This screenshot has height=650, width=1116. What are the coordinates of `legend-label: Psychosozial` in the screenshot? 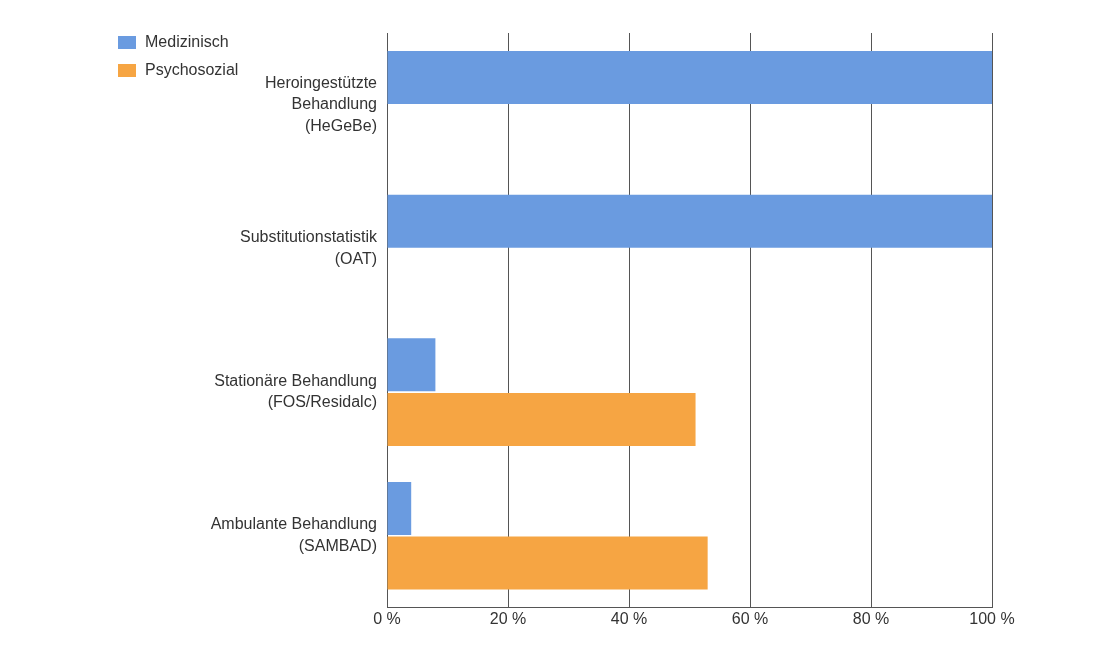 It's located at (192, 70).